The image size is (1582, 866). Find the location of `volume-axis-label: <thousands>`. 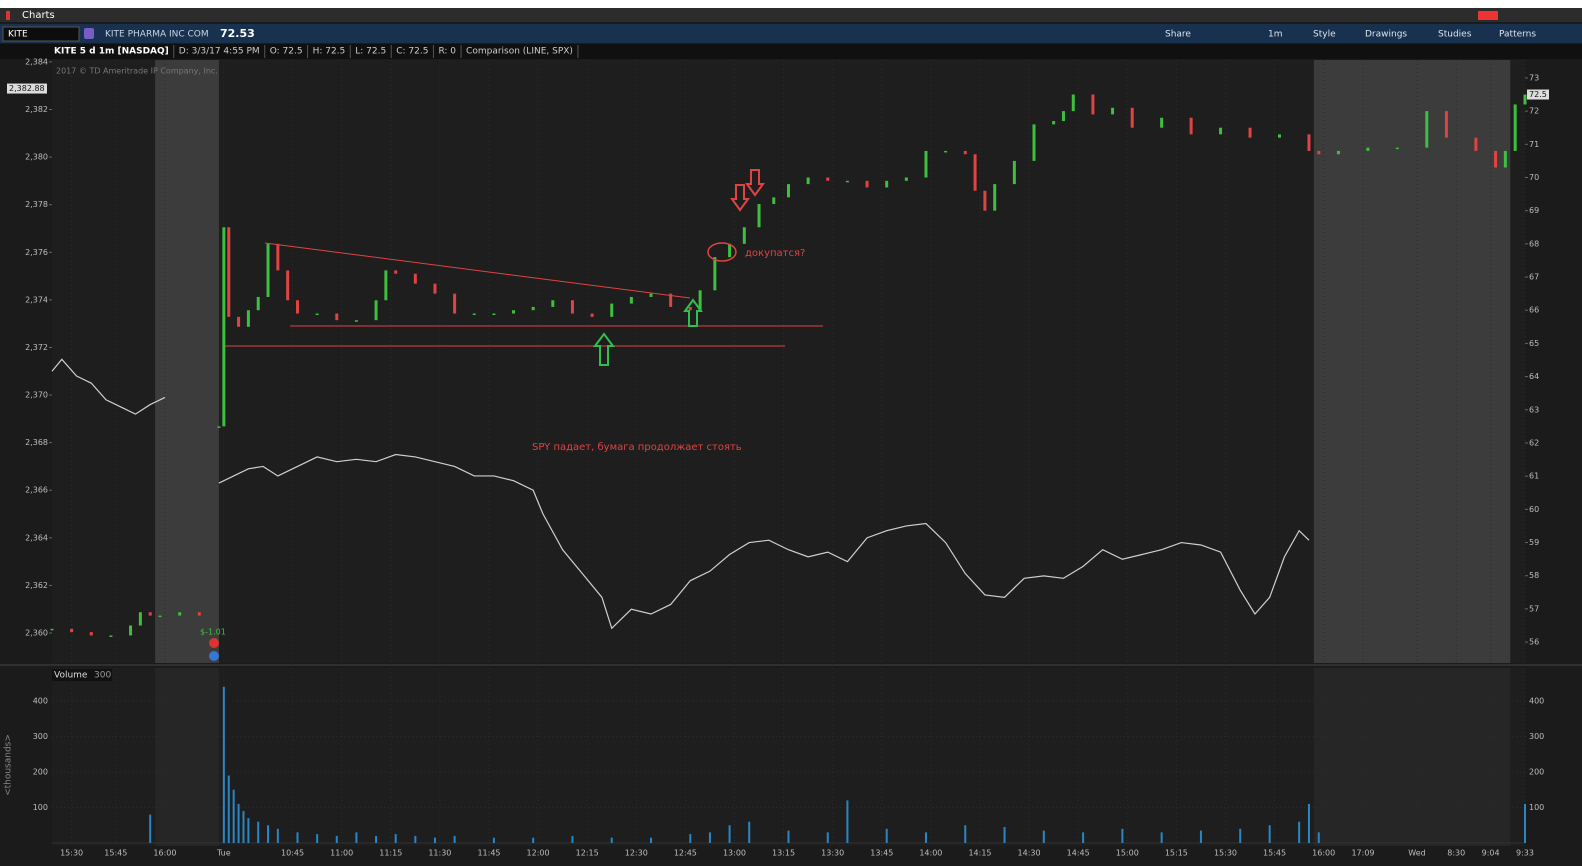

volume-axis-label: <thousands> is located at coordinates (9, 765).